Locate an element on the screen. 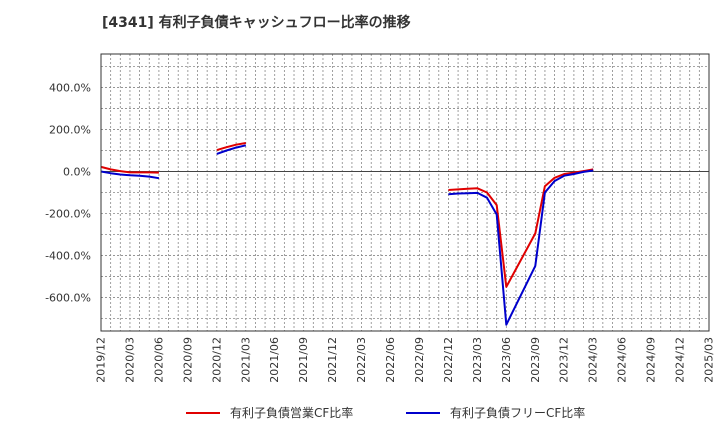 The width and height of the screenshot is (720, 440). x-tick-label: 2023/06 is located at coordinates (506, 360).